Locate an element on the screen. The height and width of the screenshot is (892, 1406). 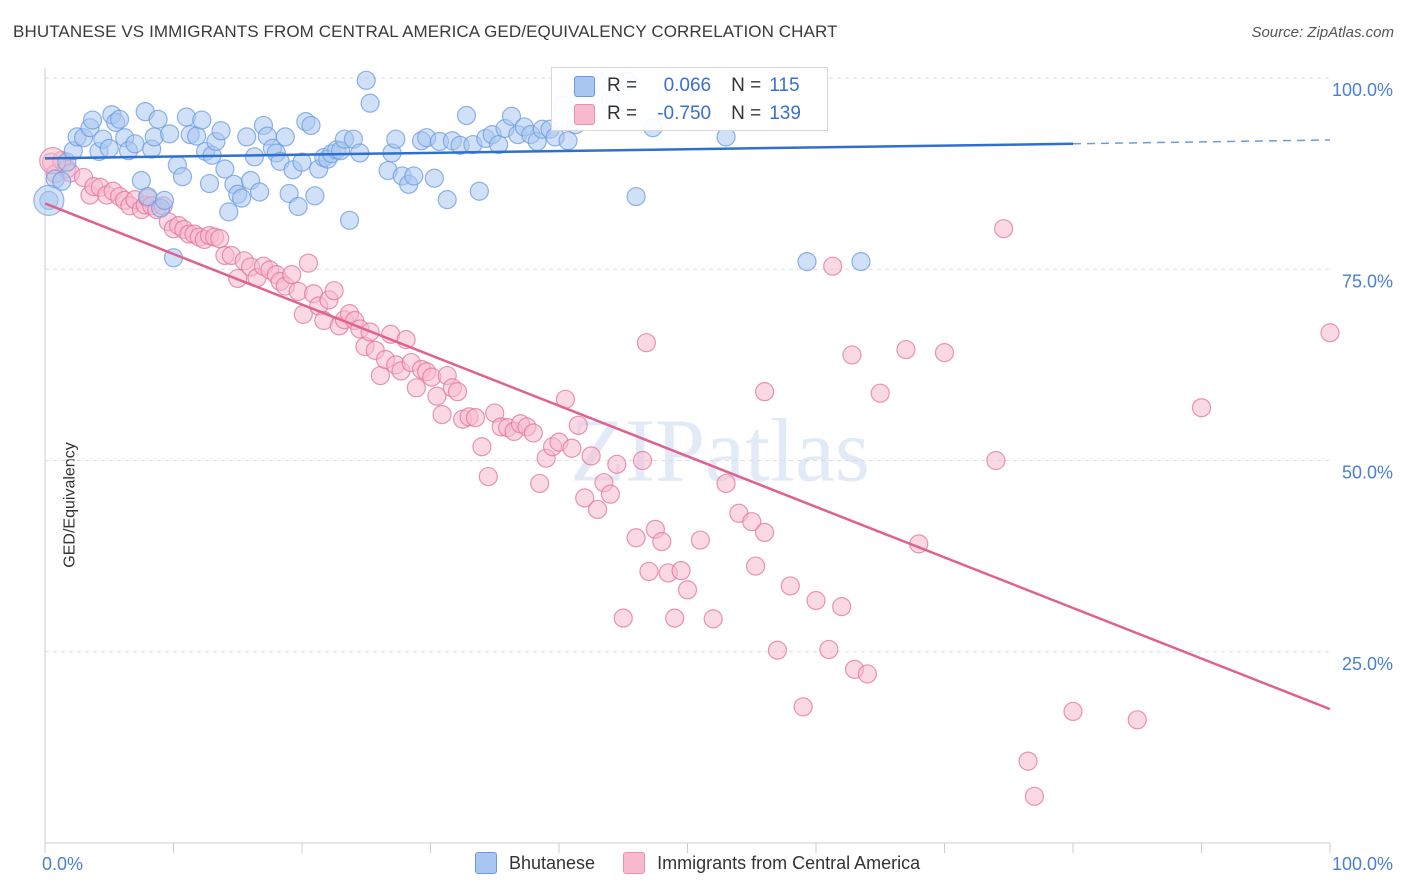
x-tick-label: 100.0% is located at coordinates (1362, 864).